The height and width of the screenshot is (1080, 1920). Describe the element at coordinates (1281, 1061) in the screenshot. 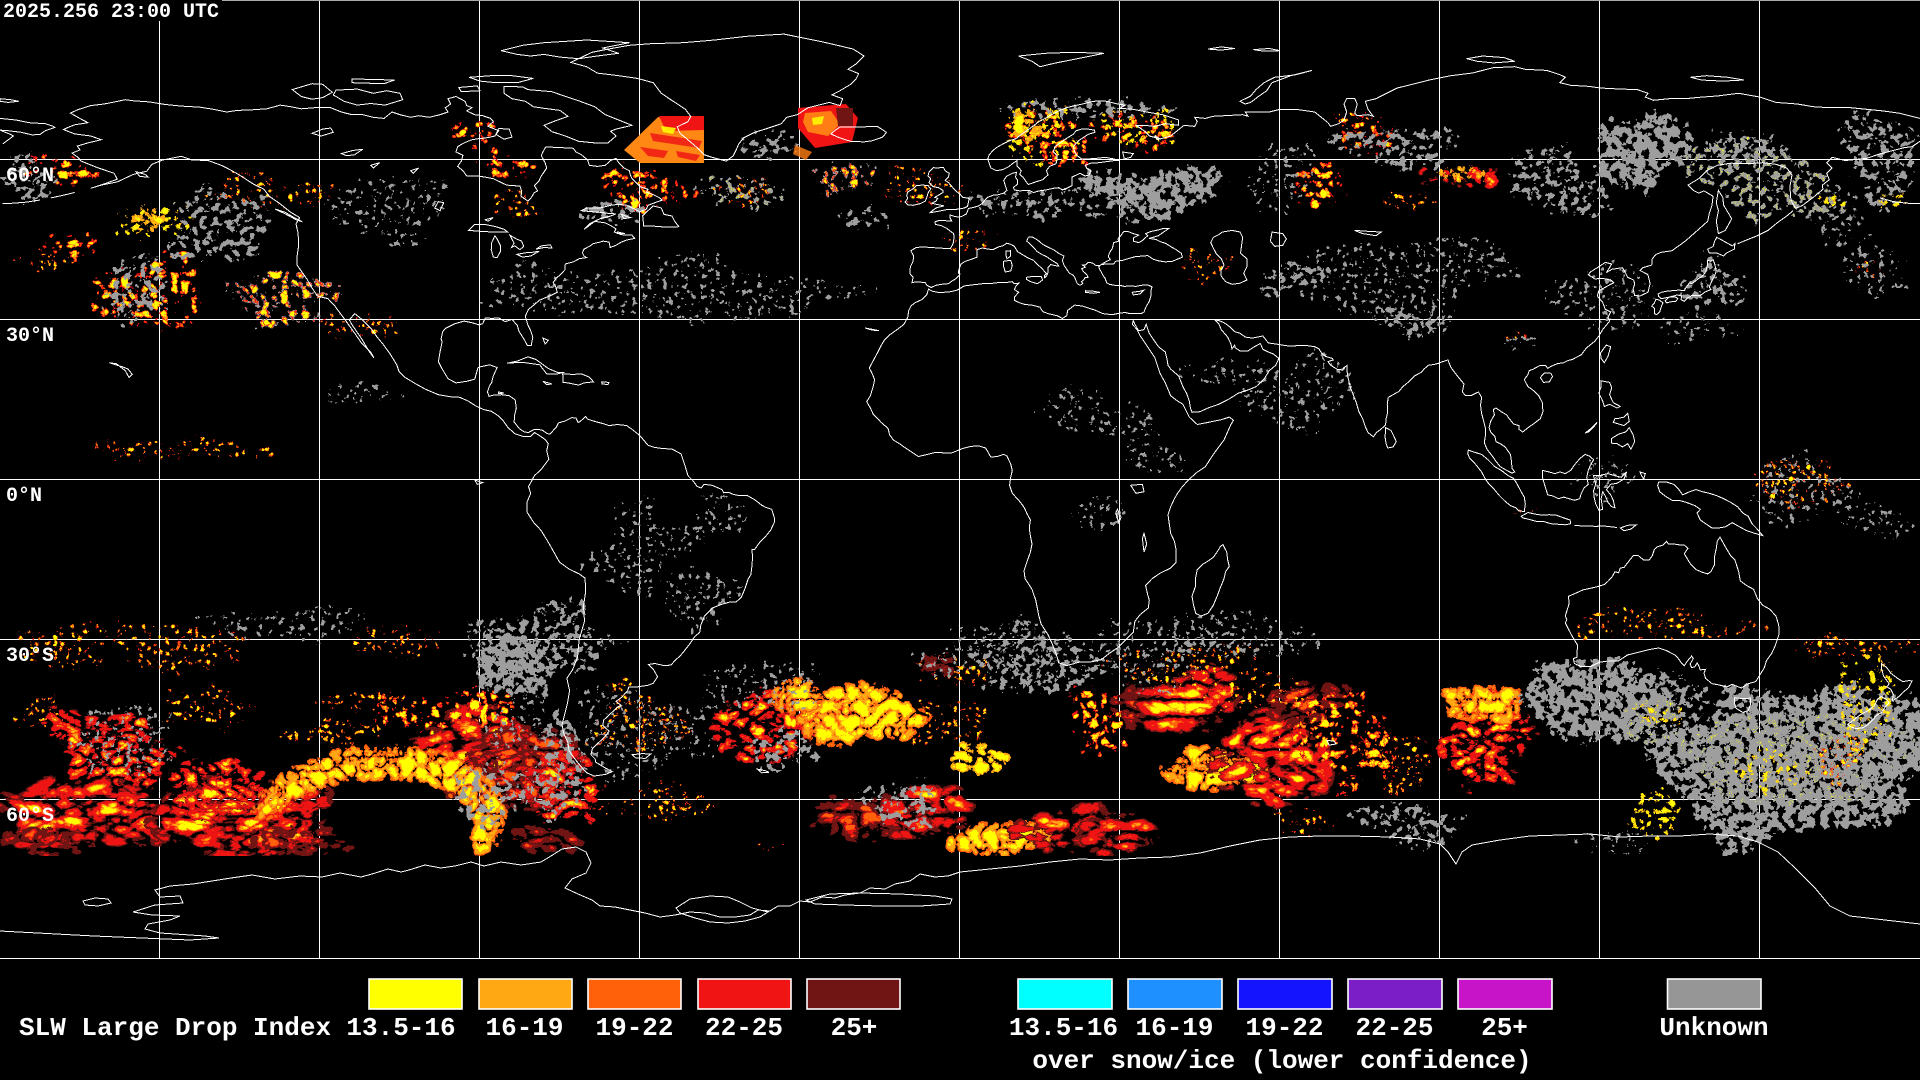

I see `svg-text:over snow/ice (lower confidenc: over snow/ice (lower confidence)` at that location.